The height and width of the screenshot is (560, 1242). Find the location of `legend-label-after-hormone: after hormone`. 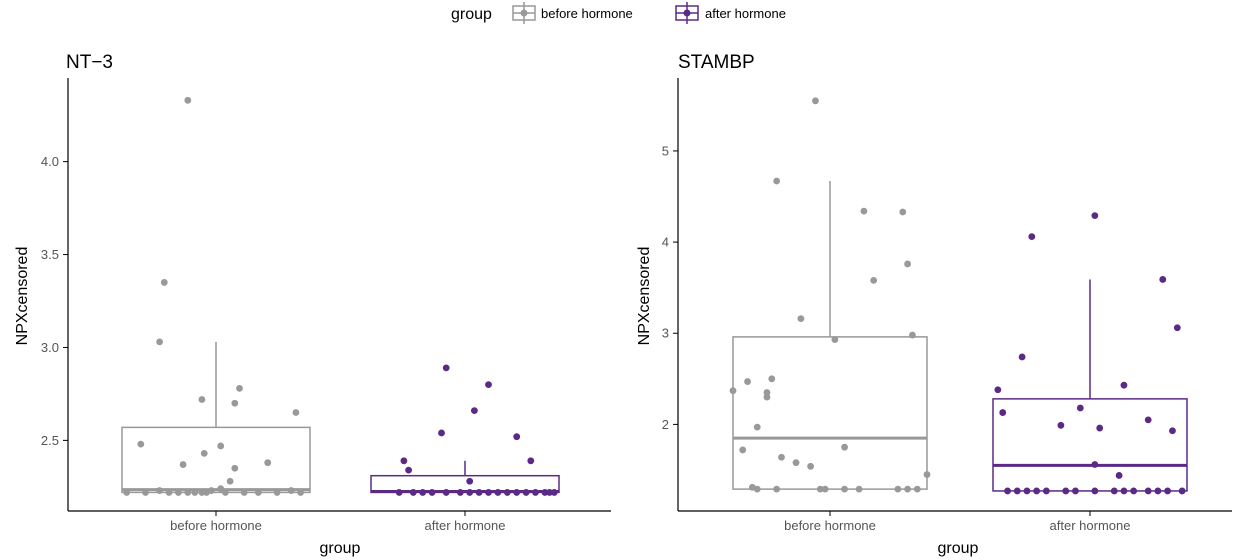

legend-label-after-hormone: after hormone is located at coordinates (745, 13).